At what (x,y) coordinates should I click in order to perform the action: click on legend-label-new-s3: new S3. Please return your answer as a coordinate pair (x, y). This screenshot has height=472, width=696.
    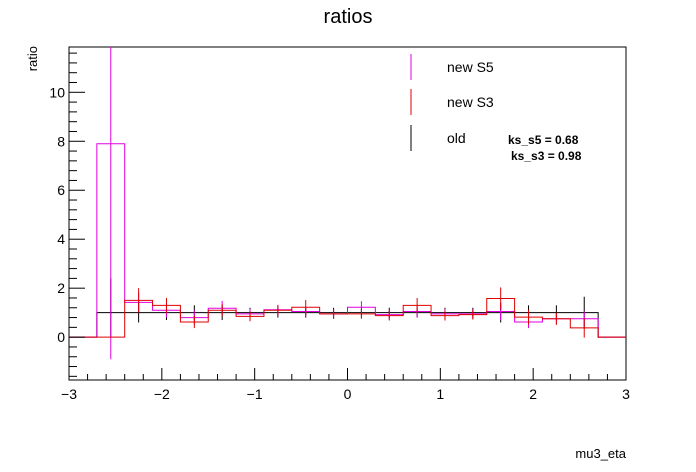
    Looking at the image, I should click on (470, 102).